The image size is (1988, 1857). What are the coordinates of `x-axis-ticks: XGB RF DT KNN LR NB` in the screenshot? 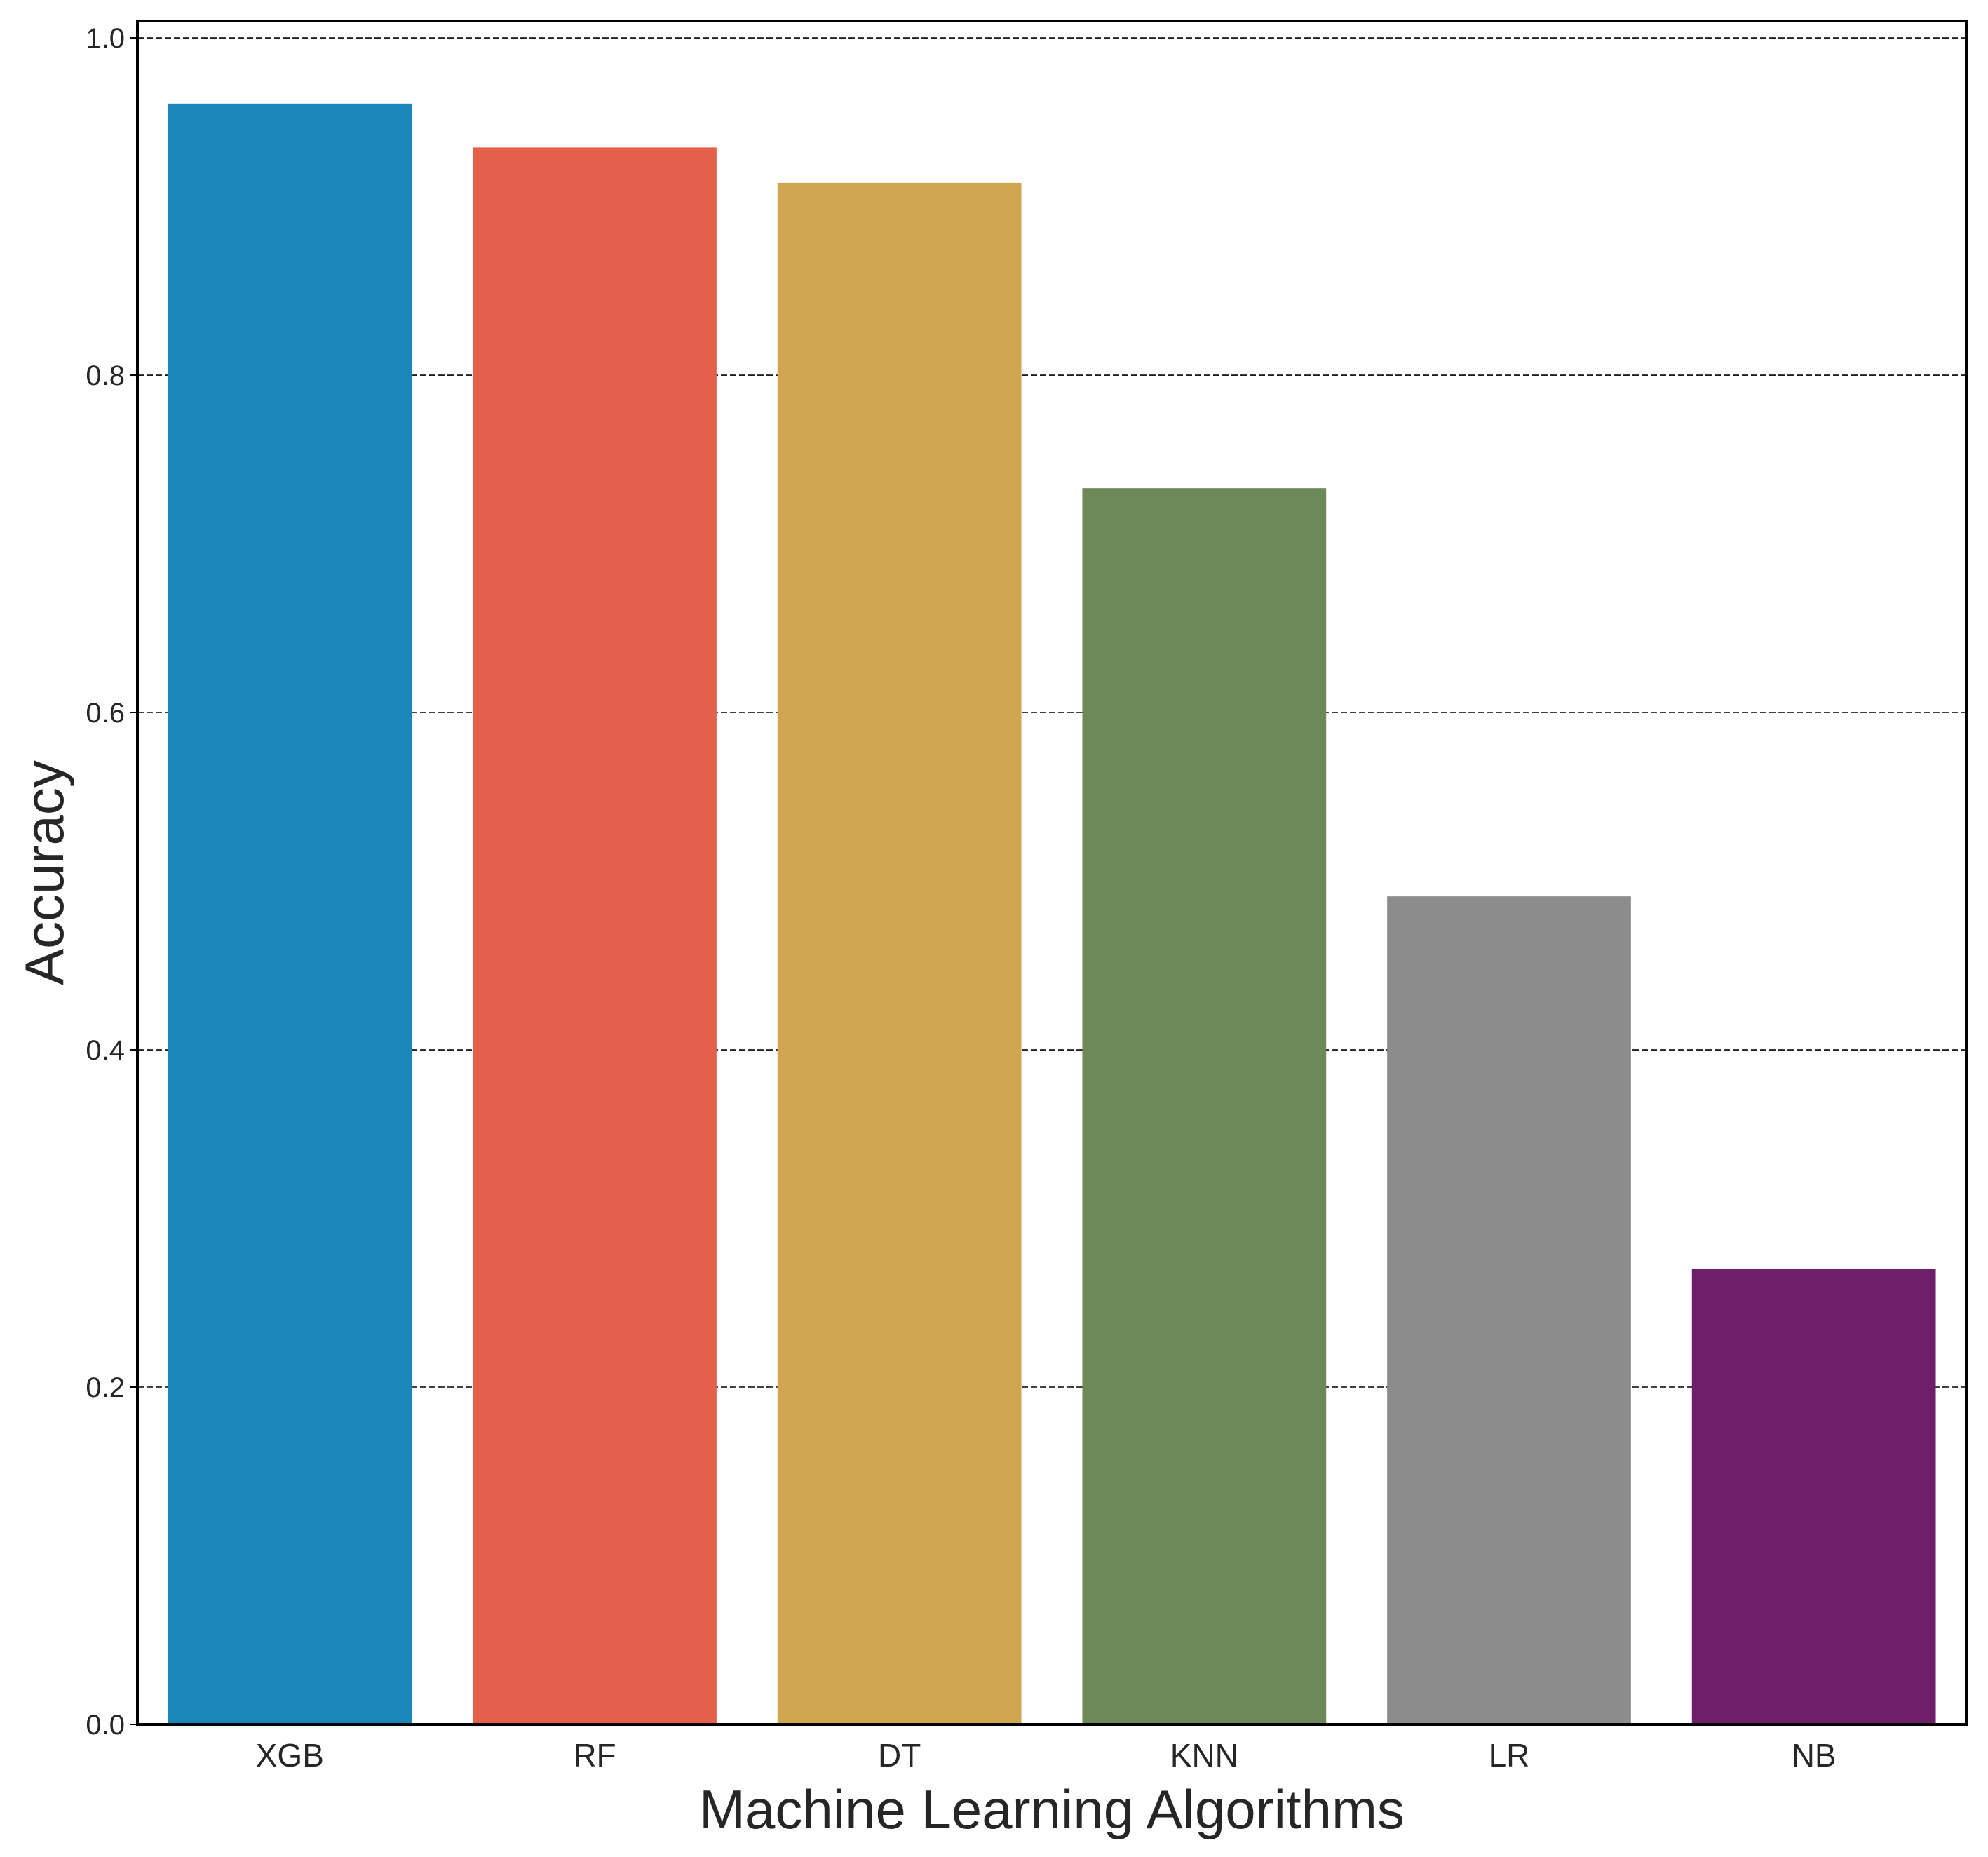 It's located at (1046, 1756).